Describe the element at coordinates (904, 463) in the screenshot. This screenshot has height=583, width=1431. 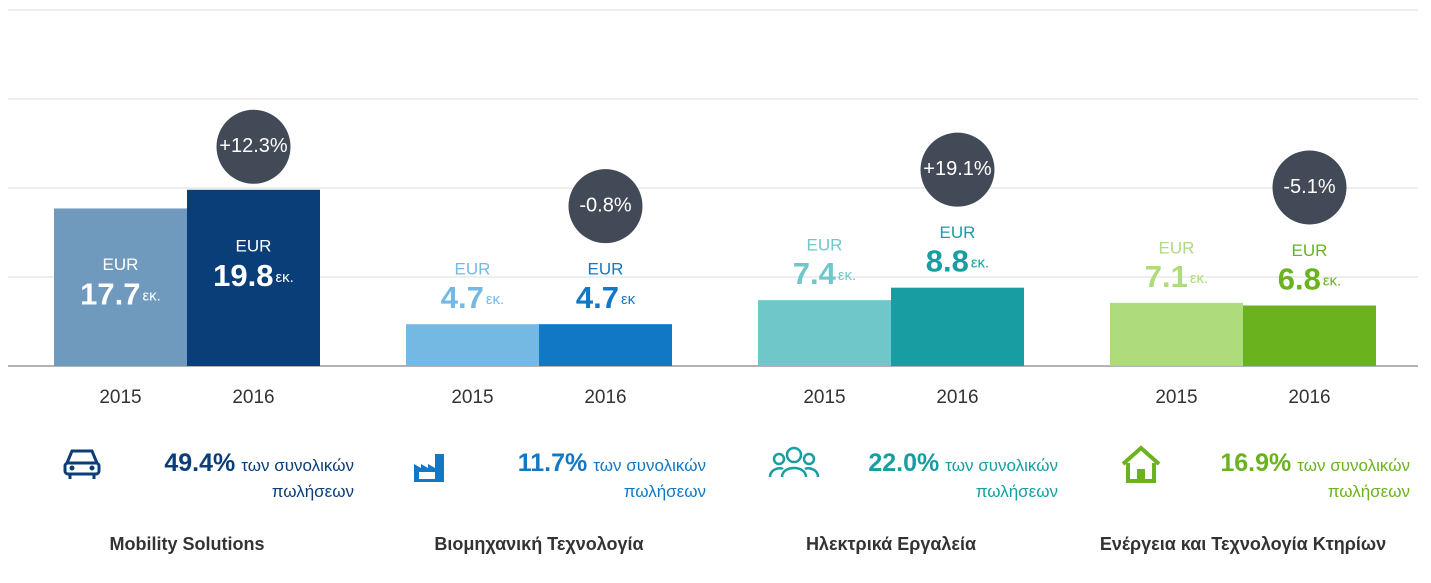
I see `share-value: 22.0%` at that location.